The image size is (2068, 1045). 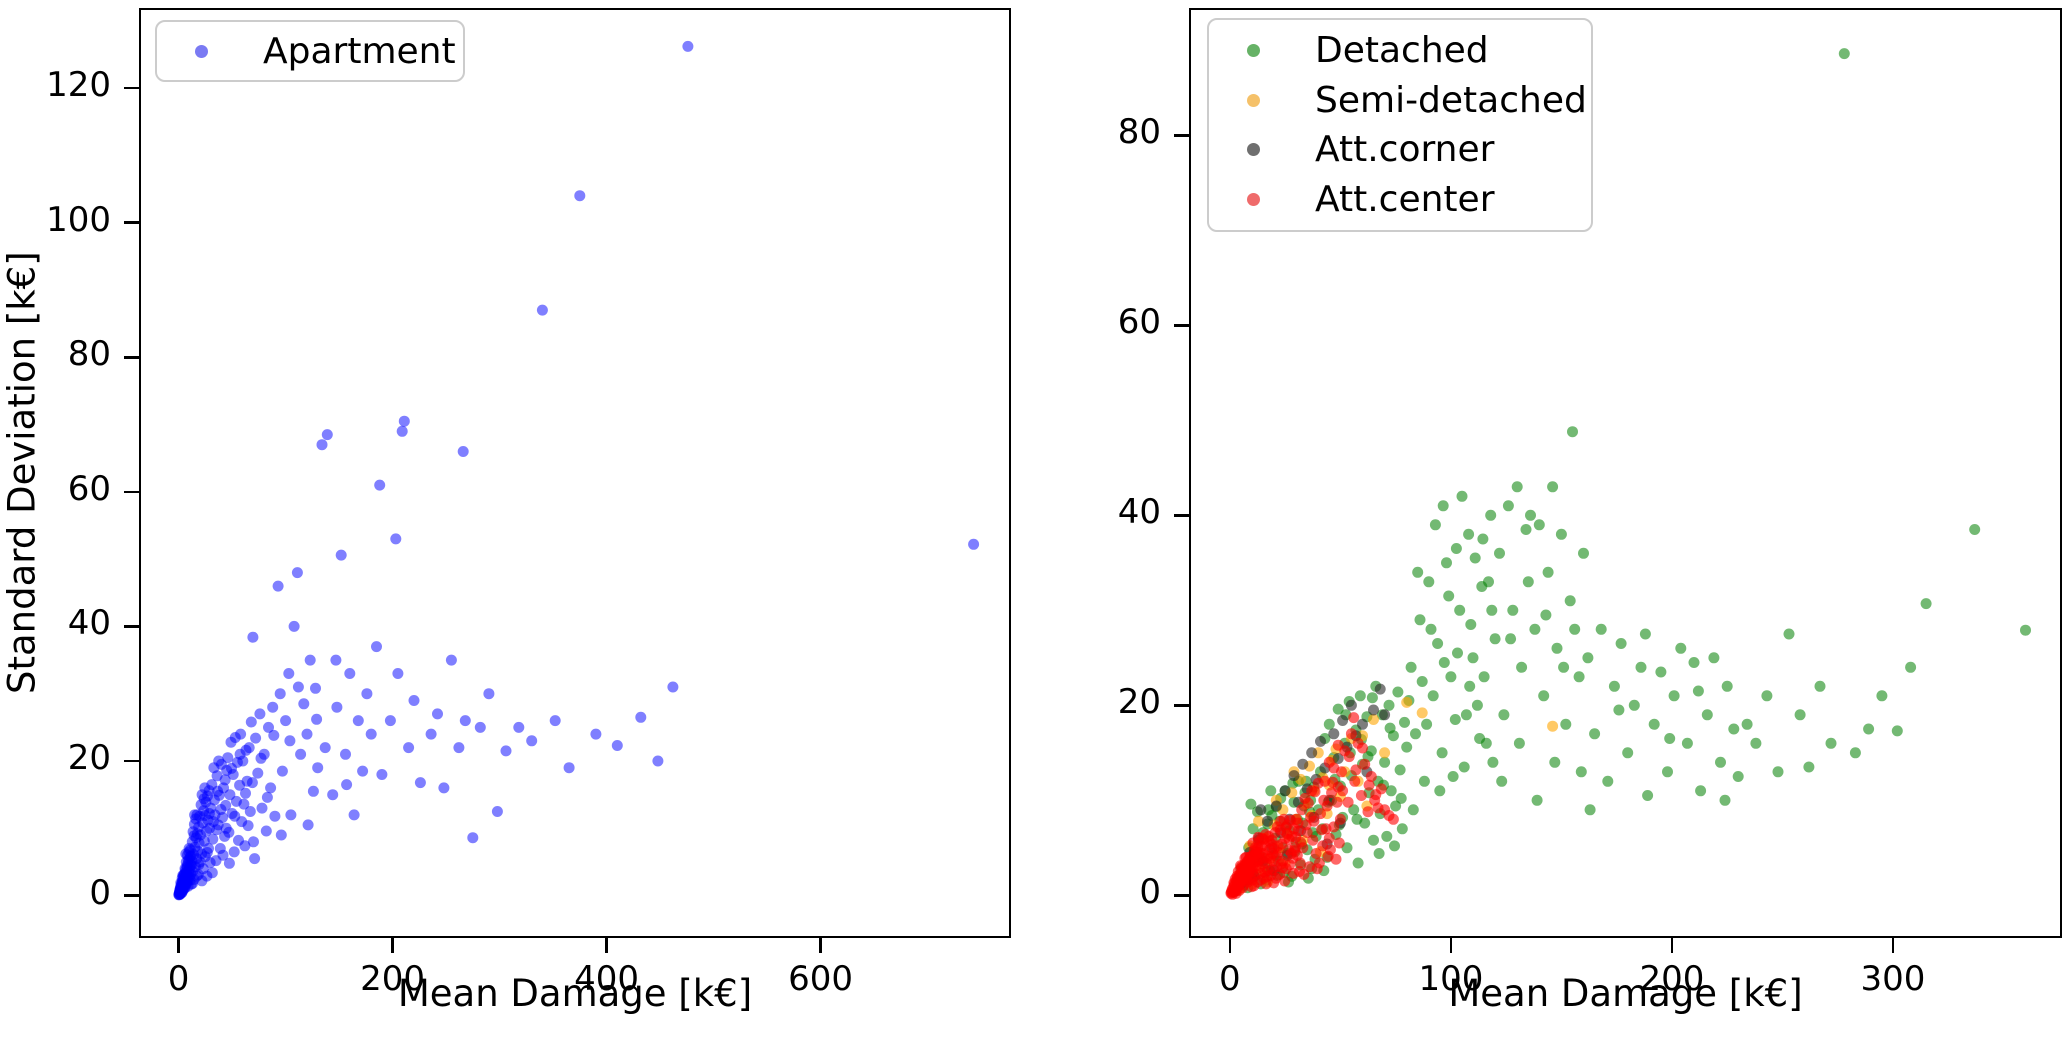 What do you see at coordinates (78, 219) in the screenshot?
I see `y-tick-label: 100` at bounding box center [78, 219].